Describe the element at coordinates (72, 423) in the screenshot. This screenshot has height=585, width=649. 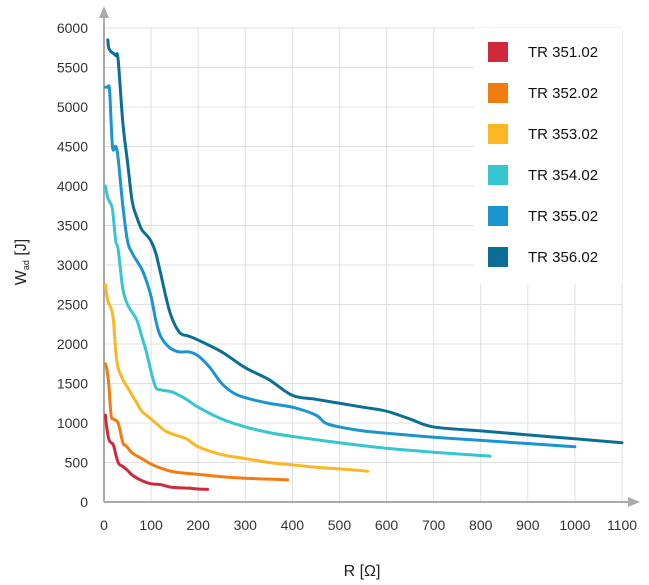
I see `y-tick-label: 1000` at that location.